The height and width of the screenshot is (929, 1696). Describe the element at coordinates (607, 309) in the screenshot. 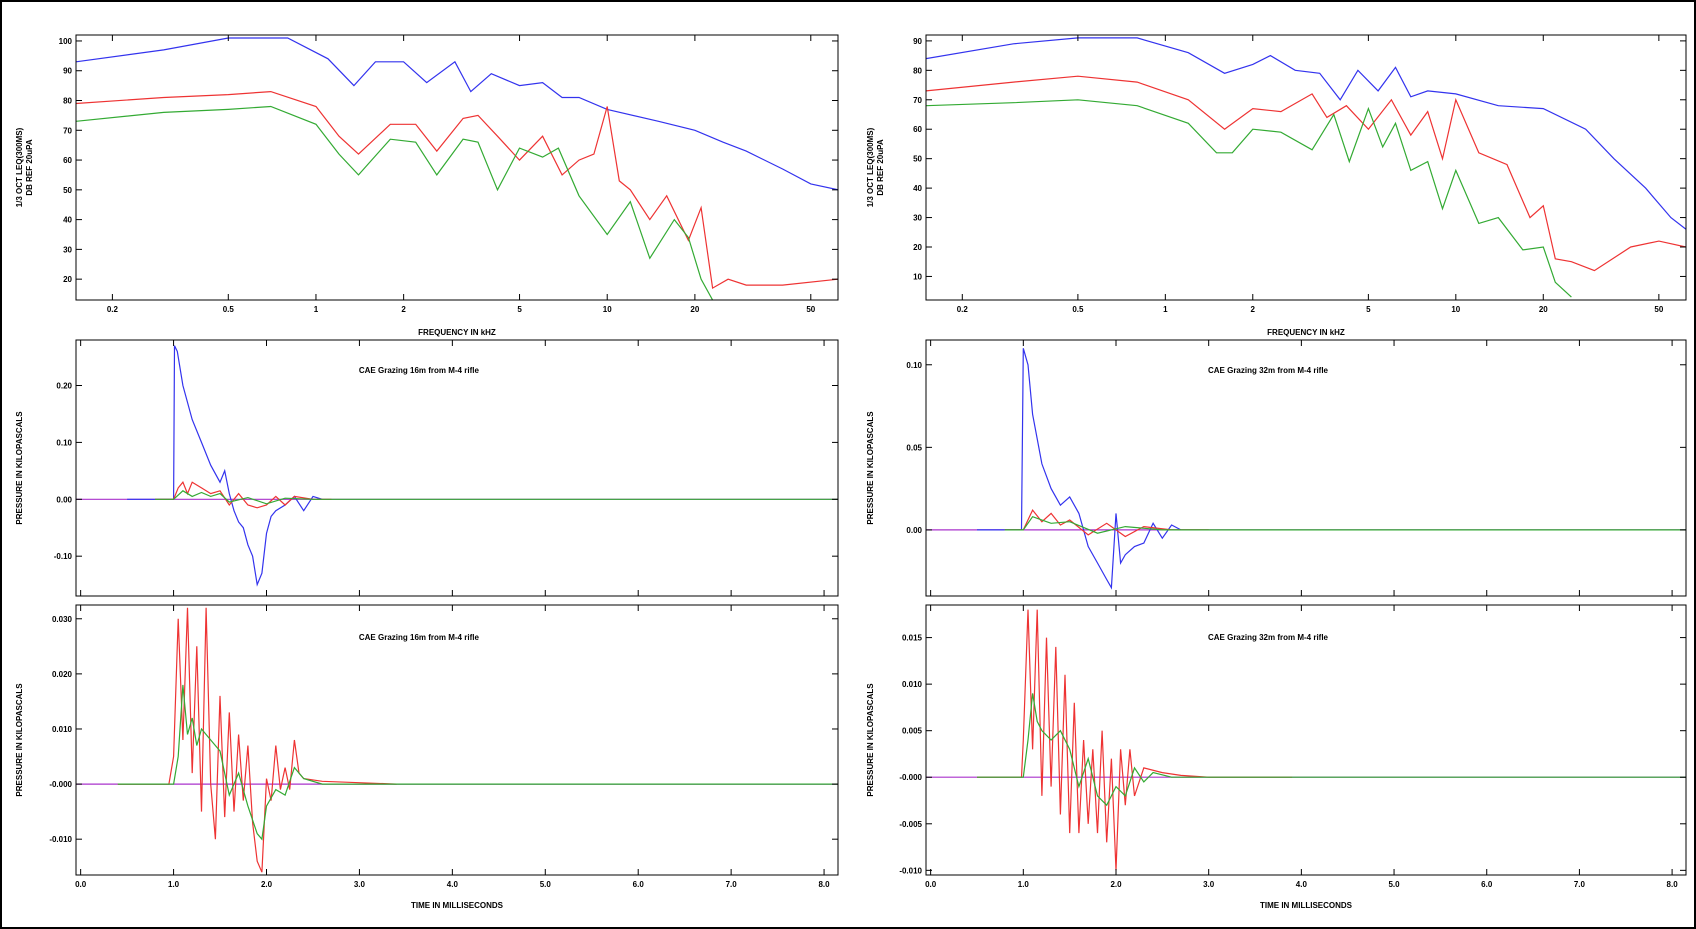

I see `x-tick-label: 10` at that location.